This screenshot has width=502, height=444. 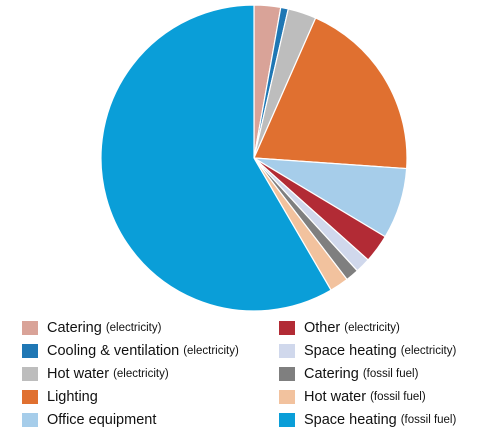 I want to click on legend-item-2: Hot water (electricity), so click(x=95, y=374).